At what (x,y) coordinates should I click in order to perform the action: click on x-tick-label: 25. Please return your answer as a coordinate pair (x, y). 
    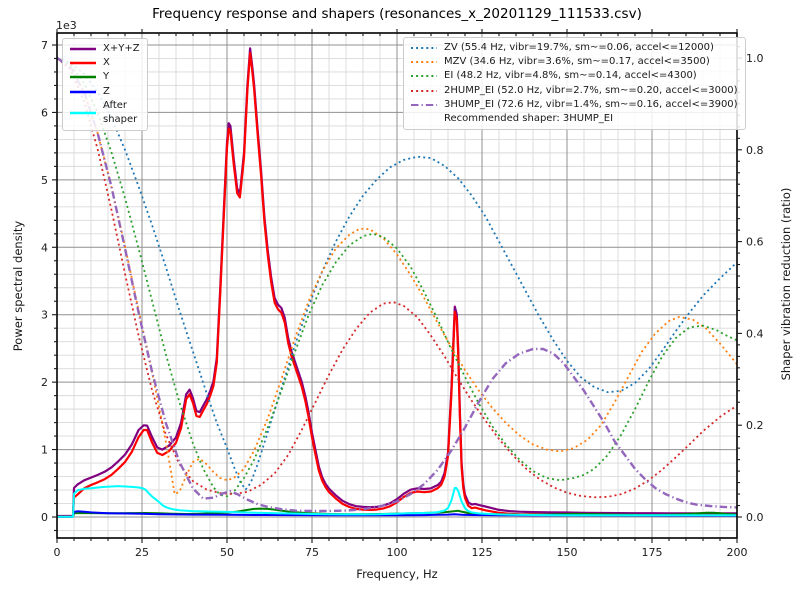
    Looking at the image, I should click on (142, 552).